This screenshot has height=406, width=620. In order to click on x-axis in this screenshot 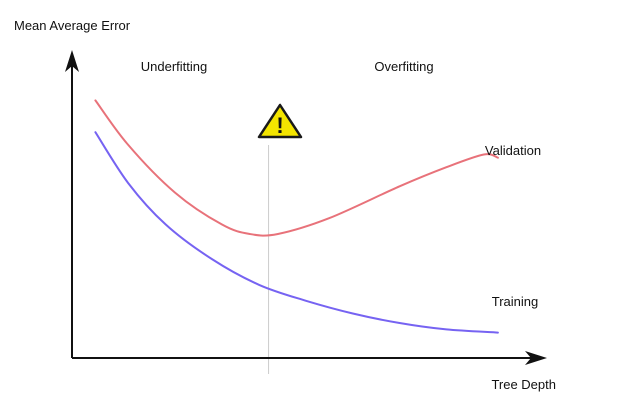, I will do `click(309, 358)`.